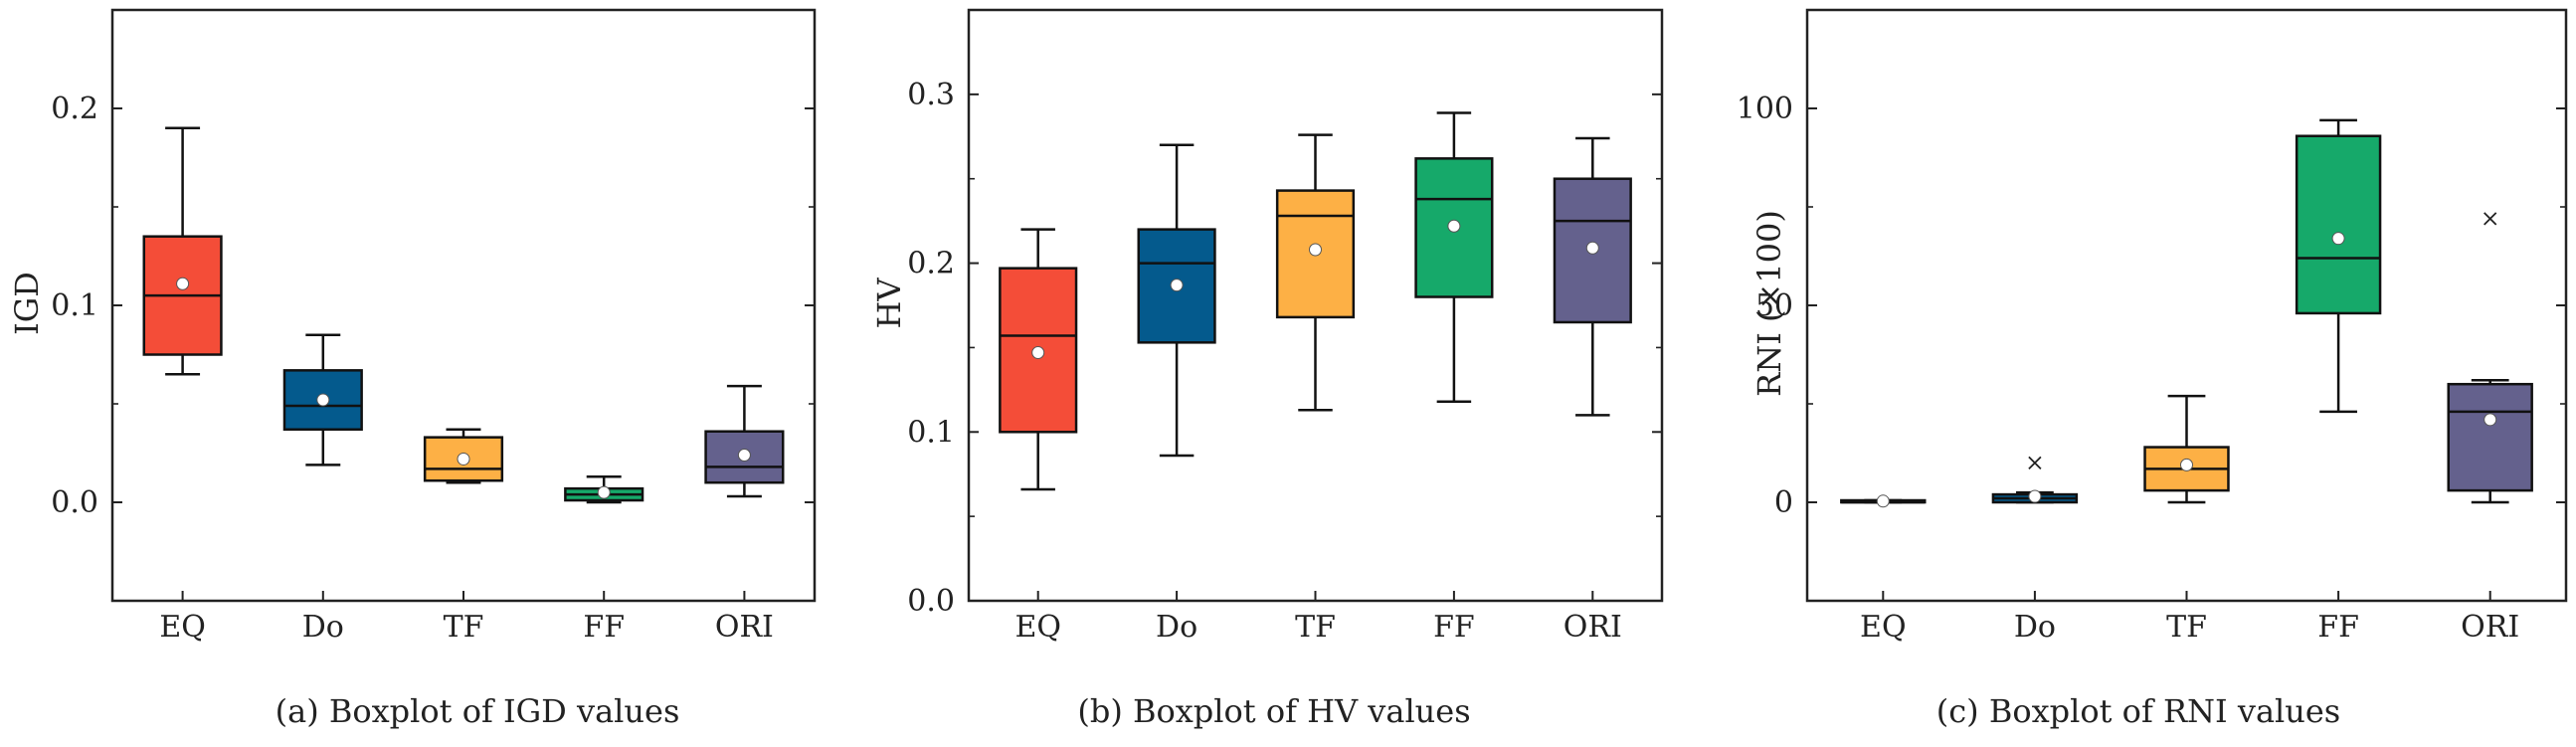  I want to click on y-axis-label: HV, so click(889, 303).